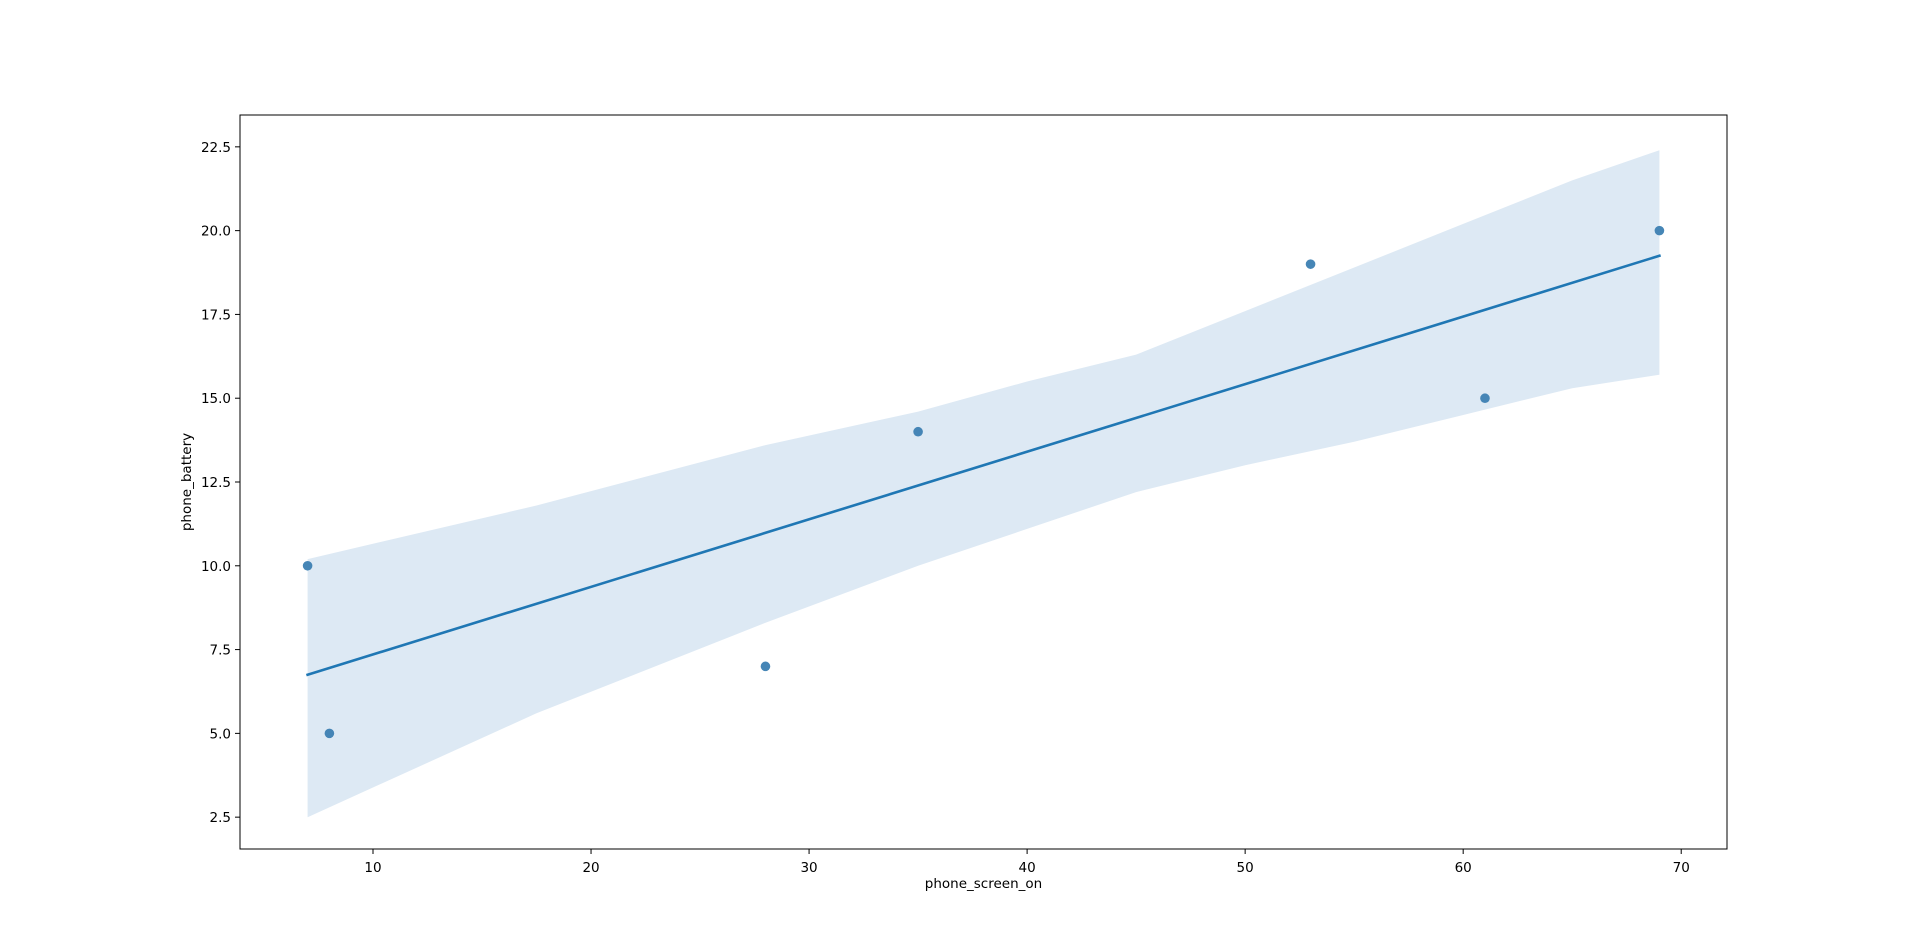  I want to click on y-tick-label: 12.5, so click(216, 483).